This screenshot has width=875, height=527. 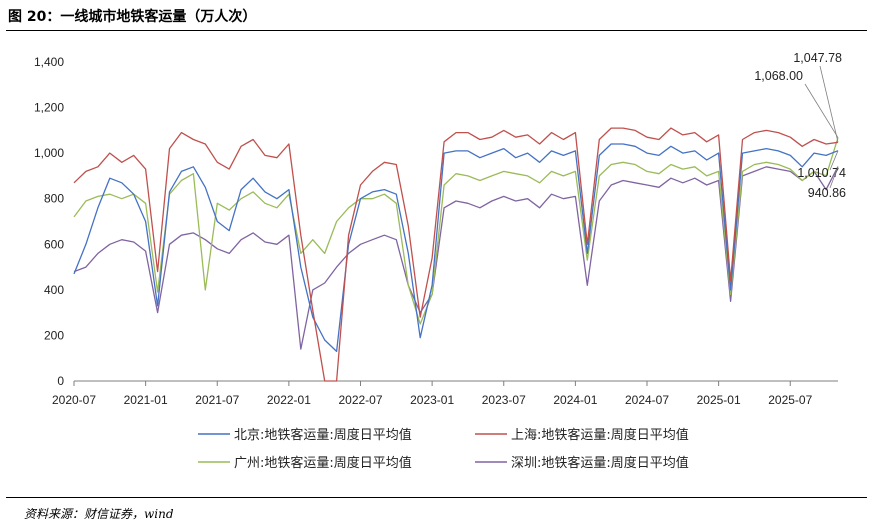 What do you see at coordinates (504, 400) in the screenshot?
I see `x-tick-label: 2023-07` at bounding box center [504, 400].